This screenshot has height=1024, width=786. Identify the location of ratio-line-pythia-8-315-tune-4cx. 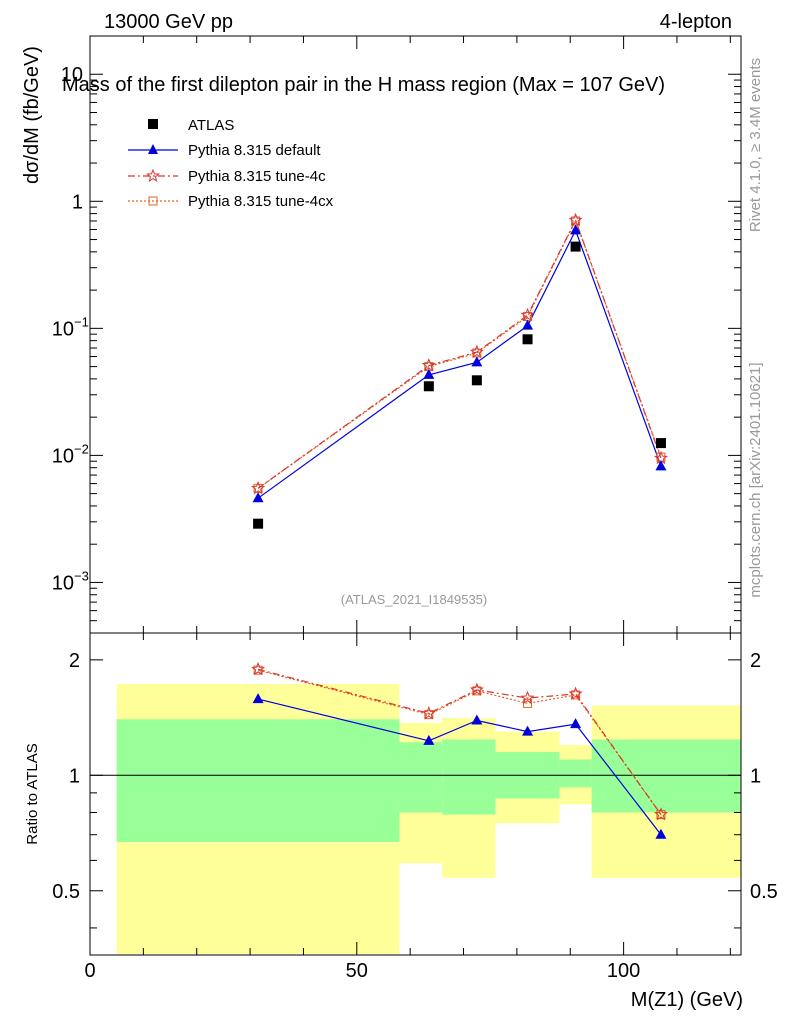
(459, 742).